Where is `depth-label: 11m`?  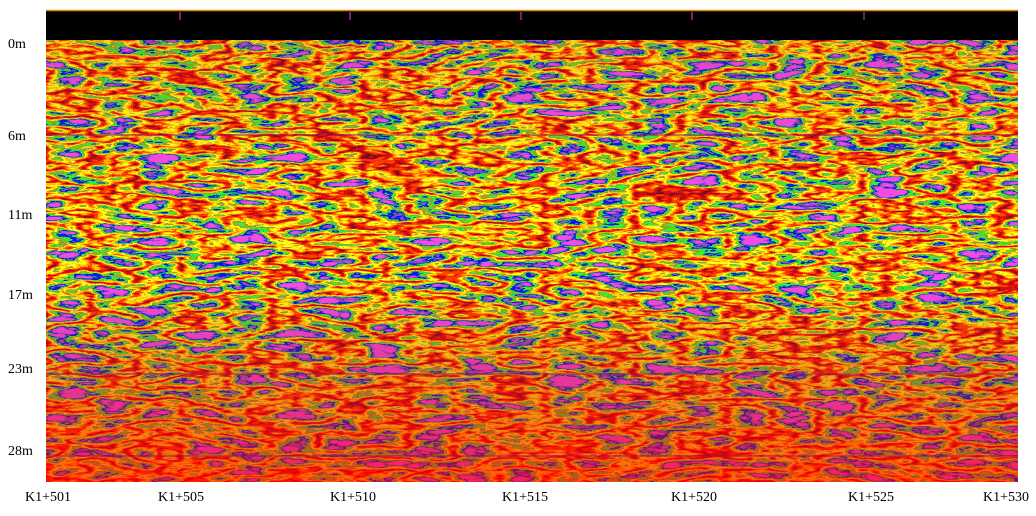 depth-label: 11m is located at coordinates (20, 215).